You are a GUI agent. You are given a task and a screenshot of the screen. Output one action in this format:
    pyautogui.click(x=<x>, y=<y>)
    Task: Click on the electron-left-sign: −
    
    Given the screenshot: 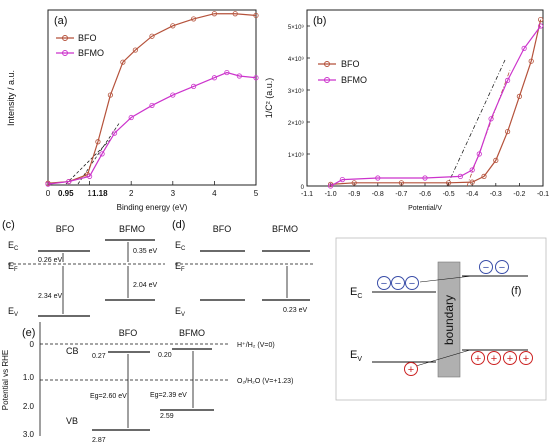 What is the action you would take?
    pyautogui.click(x=384, y=284)
    